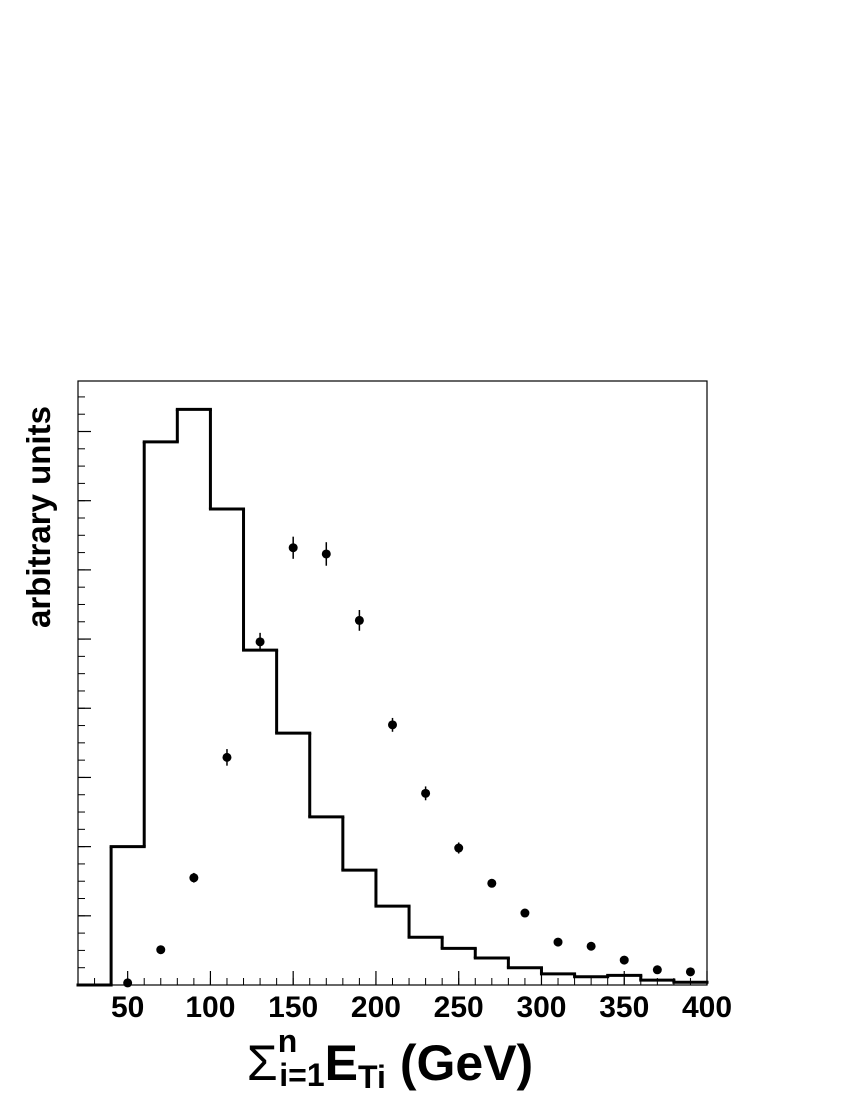  I want to click on x-label-symbol: Σ, so click(262, 1063).